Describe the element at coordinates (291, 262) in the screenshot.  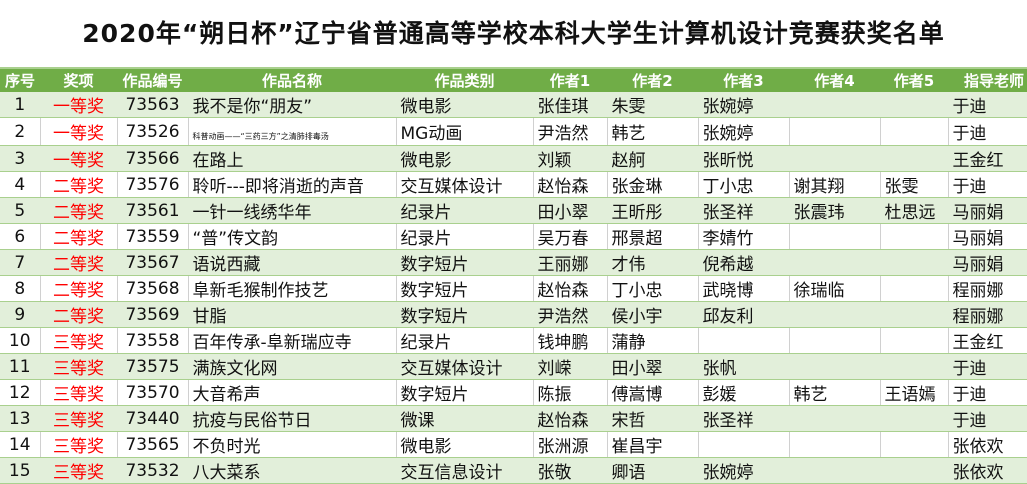
I see `cell-name: 语说西藏` at that location.